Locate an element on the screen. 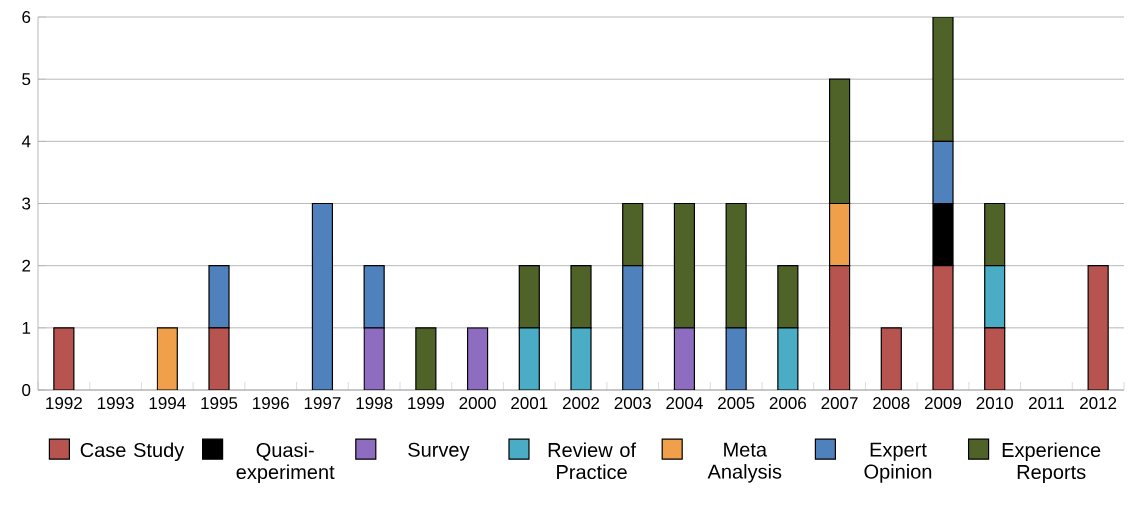  x-tick-label: 1995 is located at coordinates (219, 403).